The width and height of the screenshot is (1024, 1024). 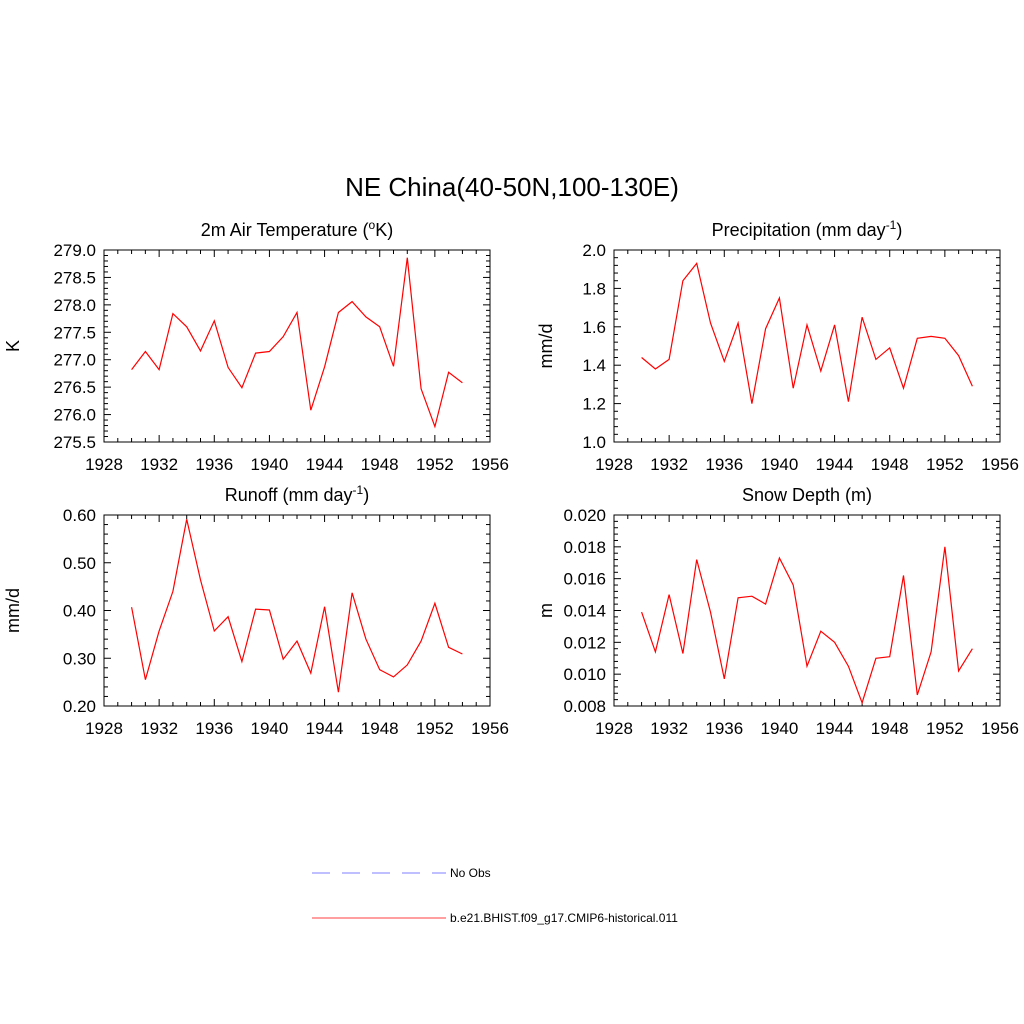 I want to click on runoff-xtick-label: 1956, so click(x=490, y=728).